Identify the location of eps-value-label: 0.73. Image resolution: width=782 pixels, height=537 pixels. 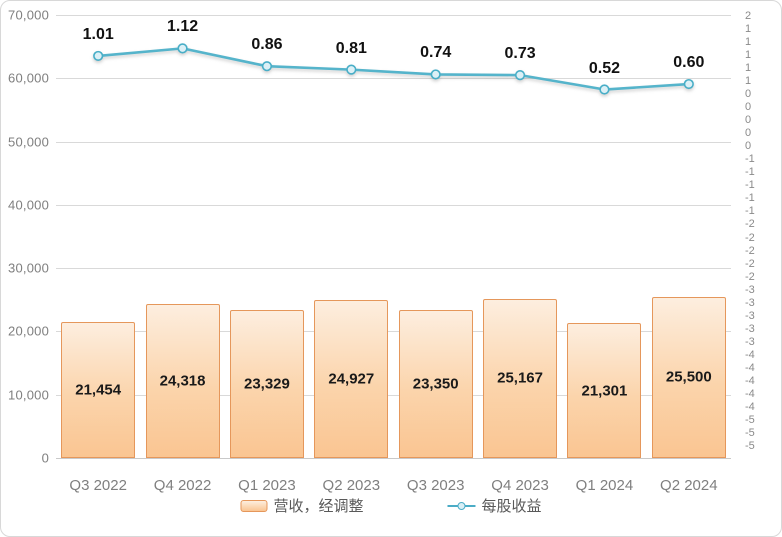
(520, 54).